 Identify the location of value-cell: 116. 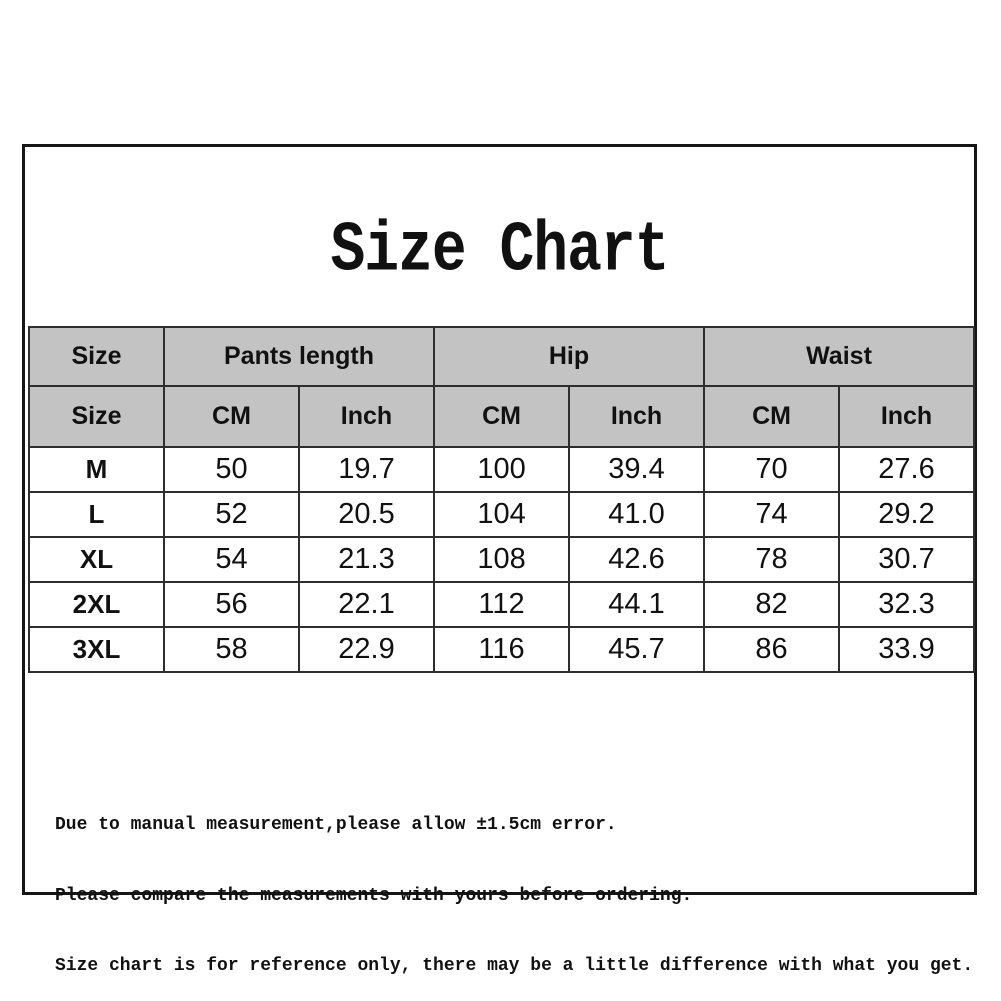
(502, 649).